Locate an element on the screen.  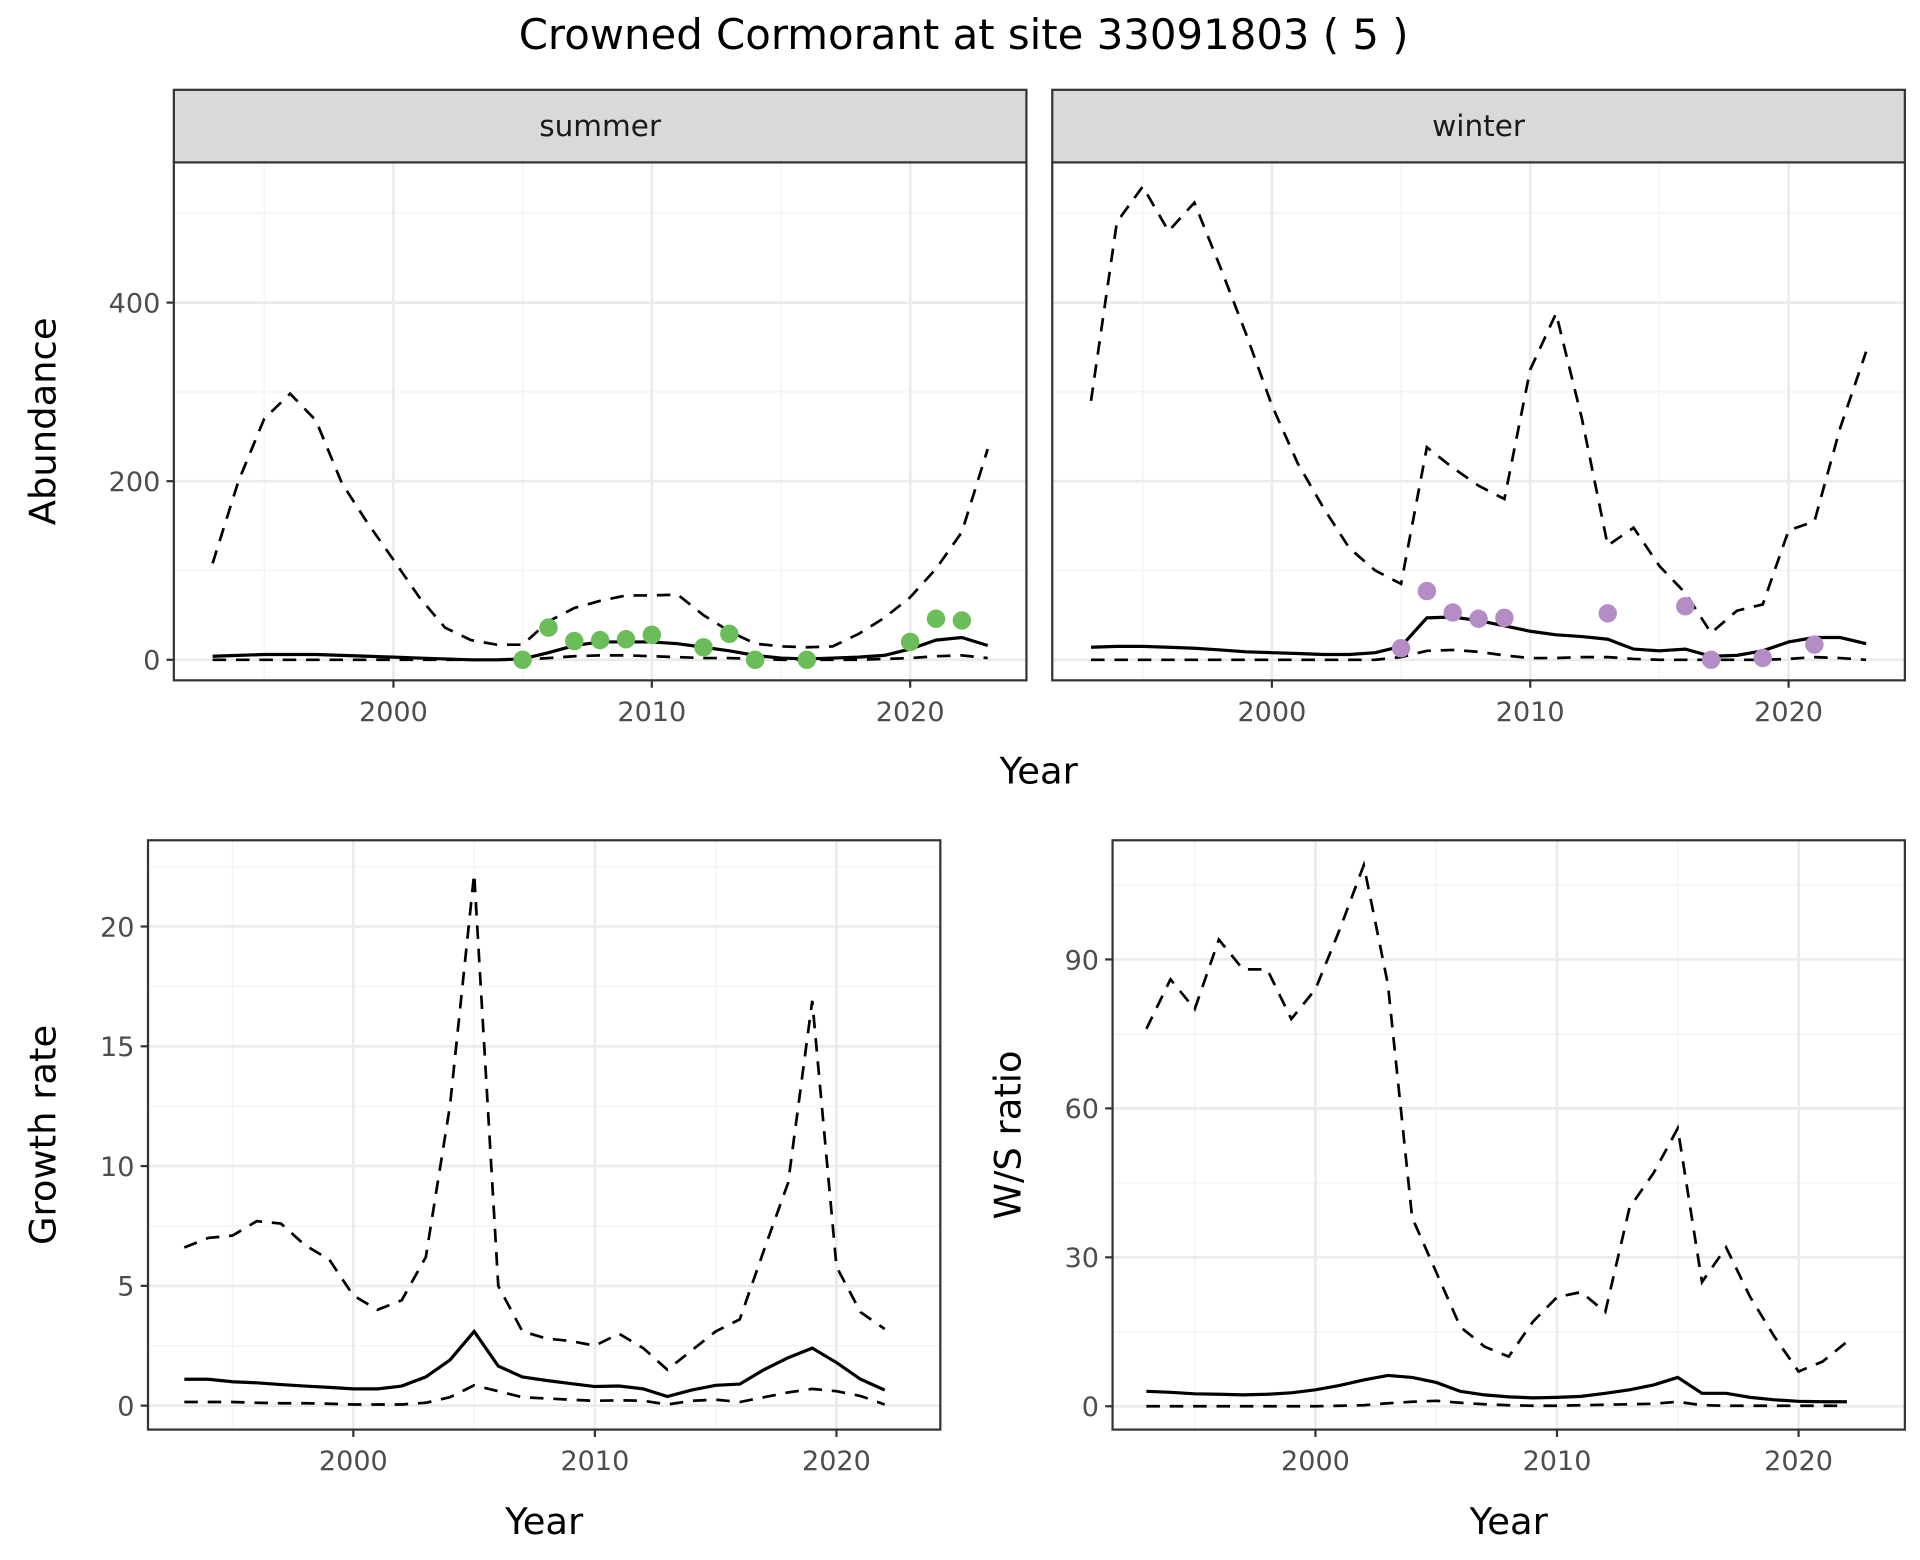
y-tick-label: 30 is located at coordinates (1082, 1258).